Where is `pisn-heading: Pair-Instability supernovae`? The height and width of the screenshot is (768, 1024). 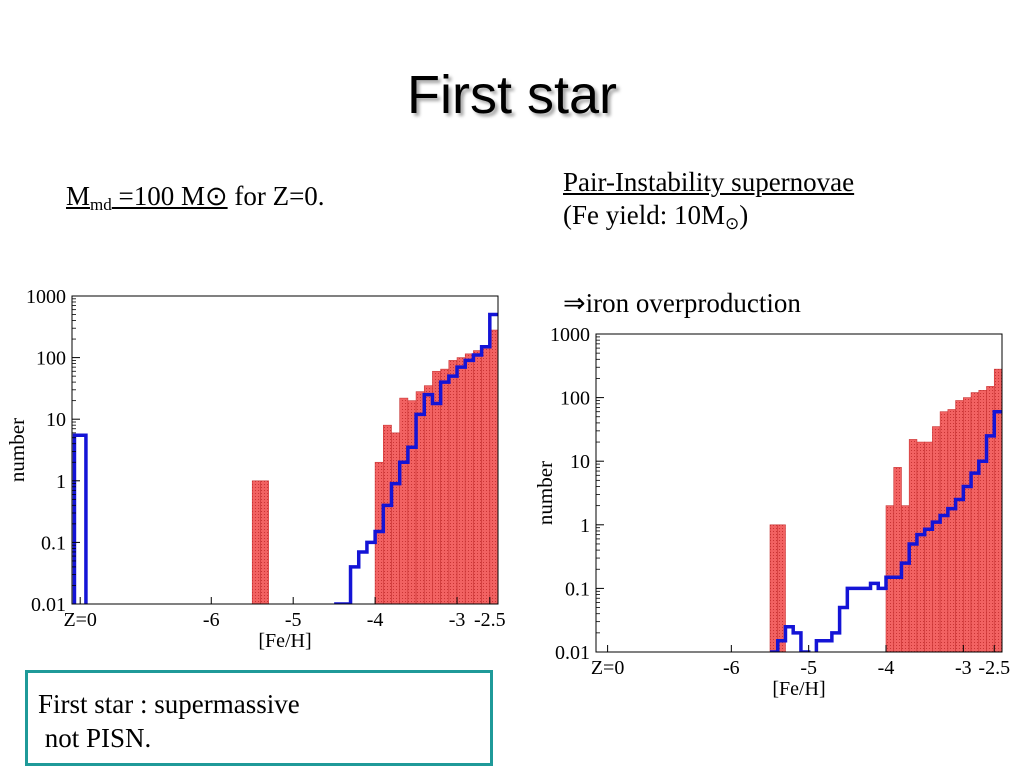 pisn-heading: Pair-Instability supernovae is located at coordinates (709, 182).